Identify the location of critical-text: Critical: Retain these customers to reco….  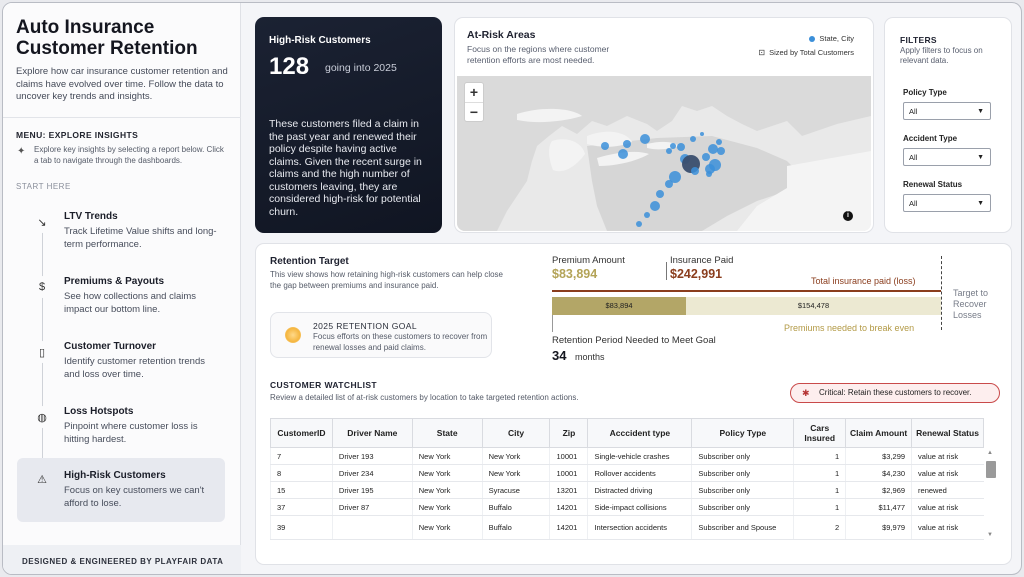
(895, 392).